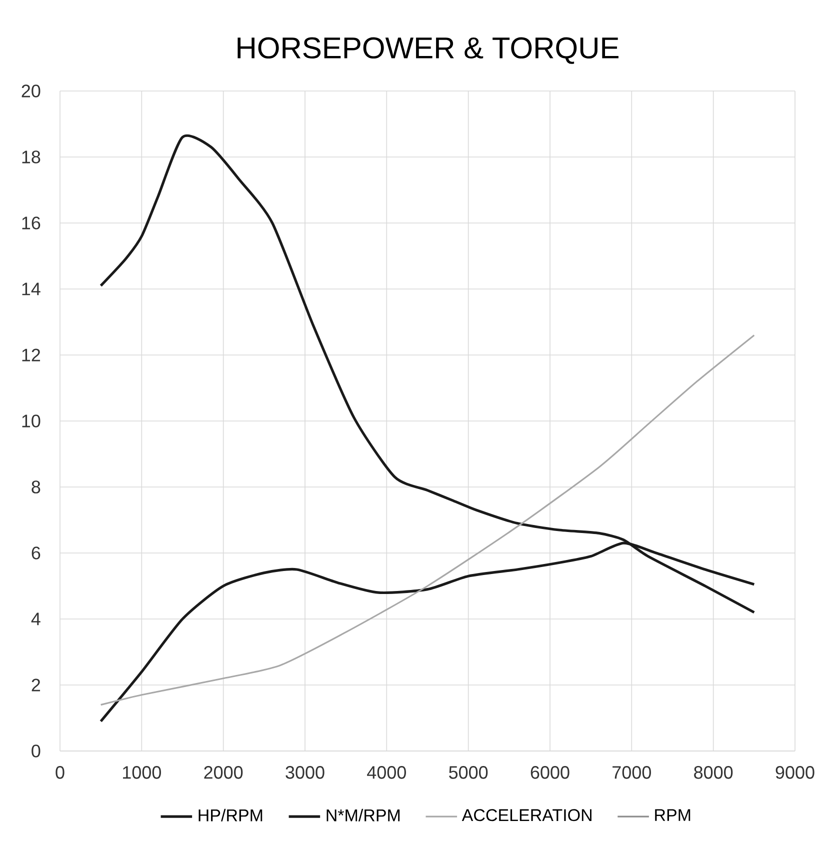 The height and width of the screenshot is (866, 826). I want to click on x-tick-label: 5000, so click(468, 772).